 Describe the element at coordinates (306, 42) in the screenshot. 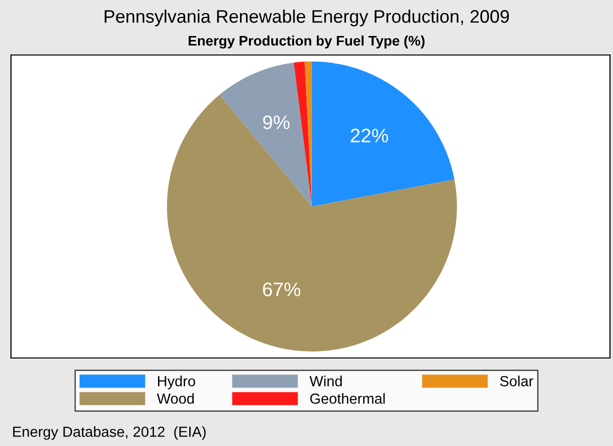

I see `chart-subtitle: Energy Production by Fuel Type (%)` at that location.